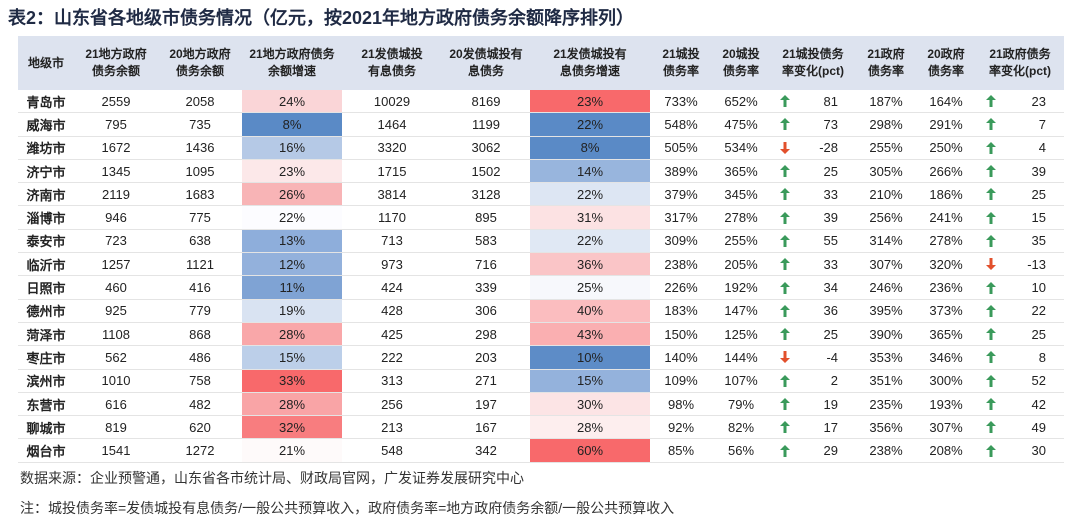 Image resolution: width=1080 pixels, height=527 pixels. What do you see at coordinates (681, 427) in the screenshot?
I see `cell: 92%` at bounding box center [681, 427].